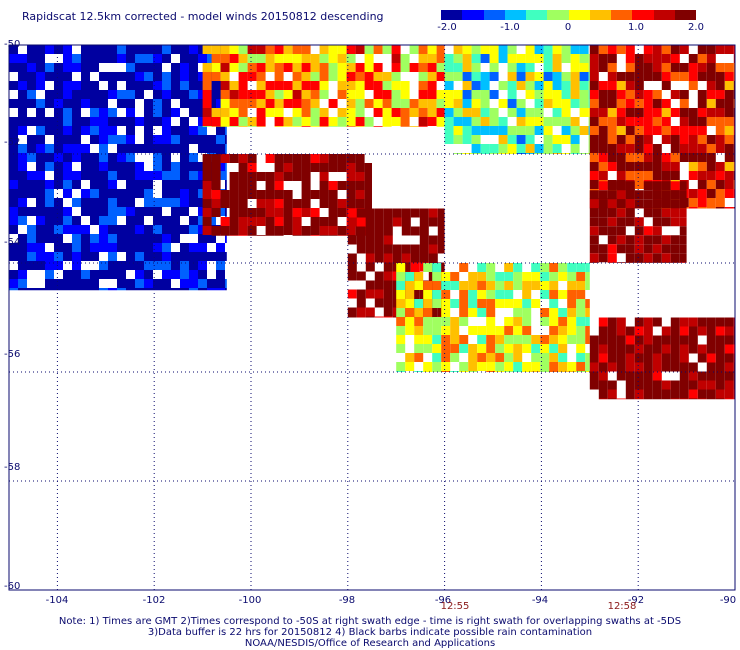 The width and height of the screenshot is (740, 650). What do you see at coordinates (12, 586) in the screenshot?
I see `y-axis-label: -60` at bounding box center [12, 586].